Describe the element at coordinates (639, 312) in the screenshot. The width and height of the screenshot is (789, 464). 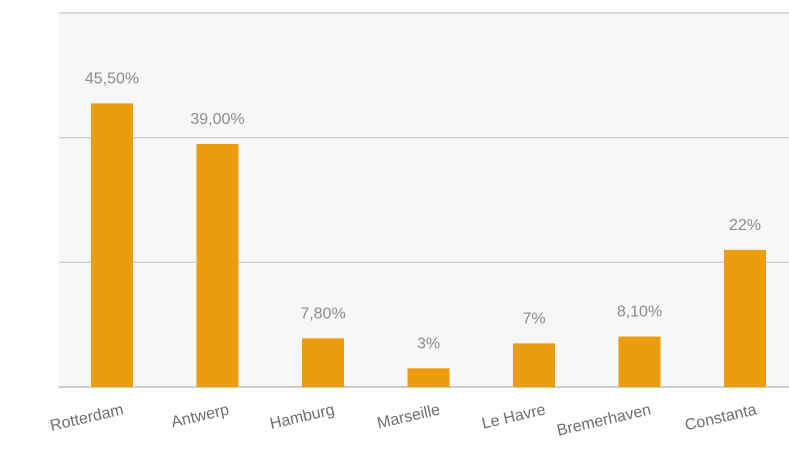
I see `data-label: 8,10%` at that location.